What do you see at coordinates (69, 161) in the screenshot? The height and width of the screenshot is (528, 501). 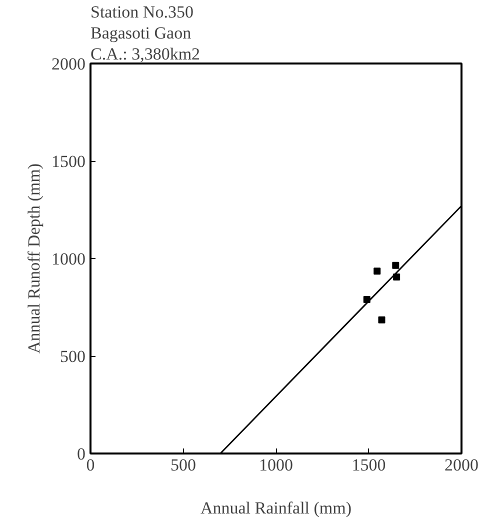 I see `y-tick-label: 1500` at bounding box center [69, 161].